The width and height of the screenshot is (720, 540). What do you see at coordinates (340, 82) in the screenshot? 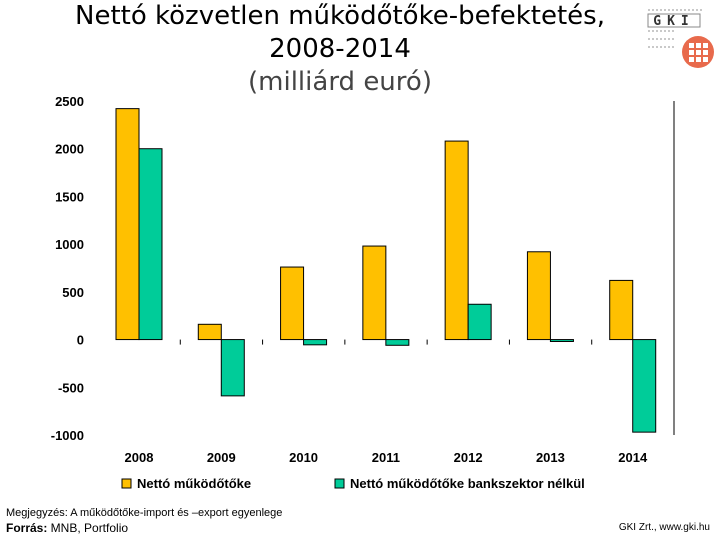
I see `chart-subtitle: (milliárd euró)` at bounding box center [340, 82].